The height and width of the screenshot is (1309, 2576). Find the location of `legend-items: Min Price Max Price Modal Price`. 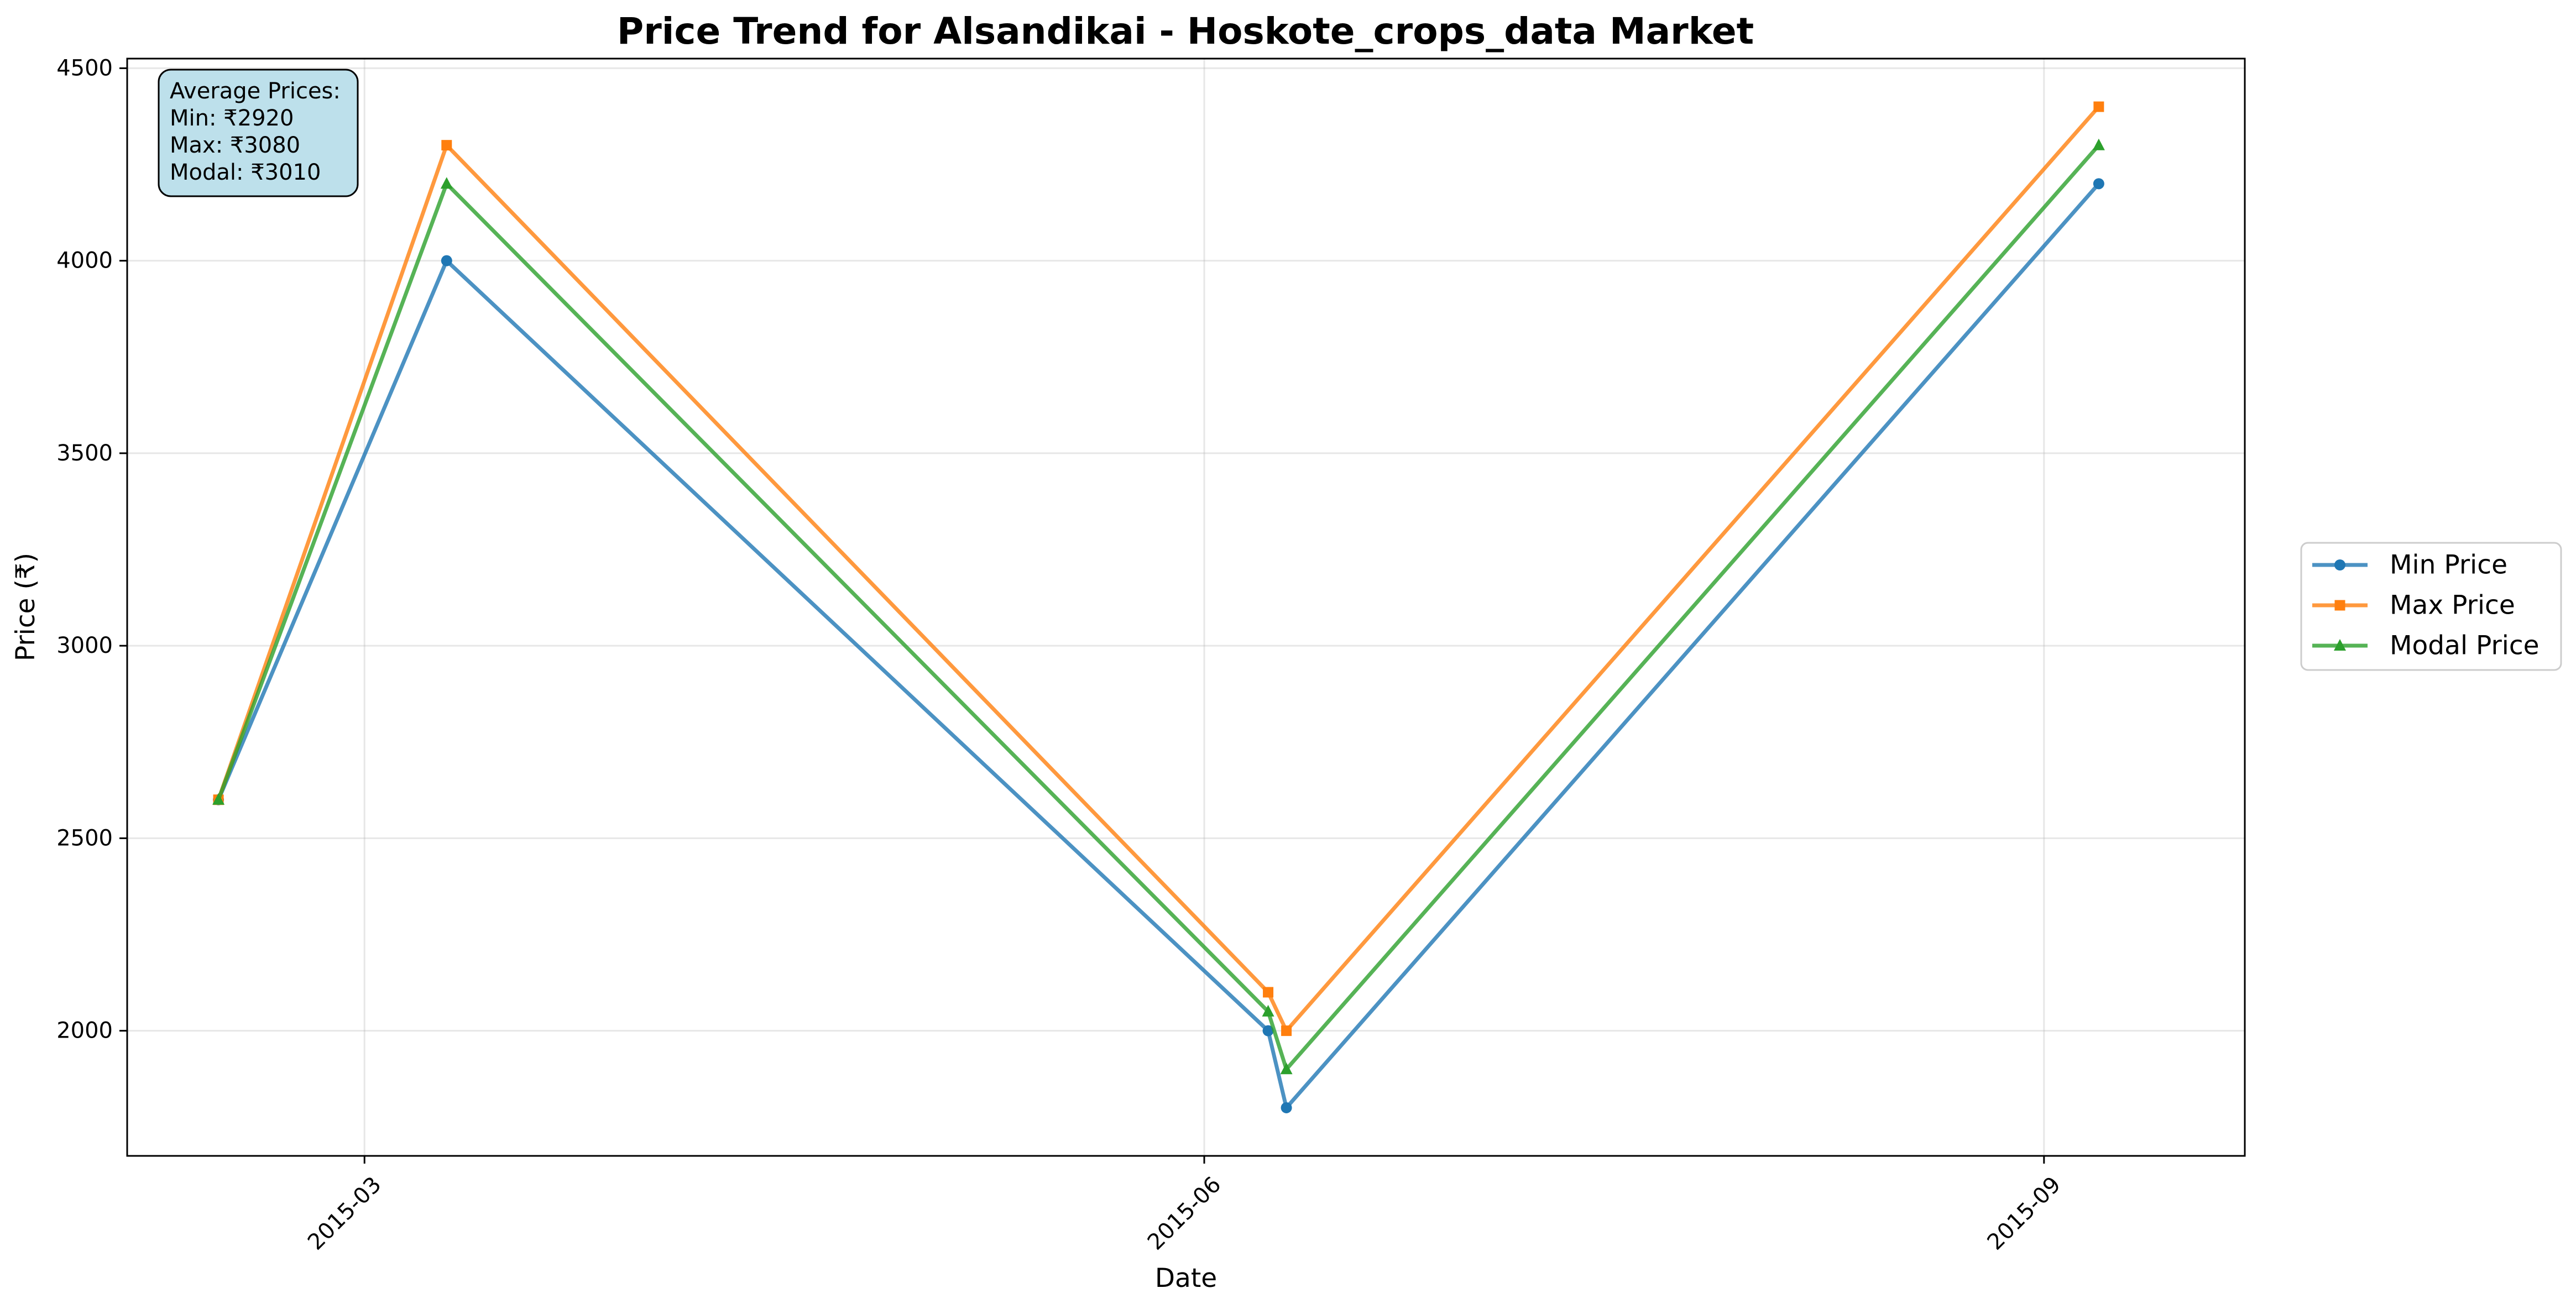

legend-items: Min Price Max Price Modal Price is located at coordinates (2426, 606).